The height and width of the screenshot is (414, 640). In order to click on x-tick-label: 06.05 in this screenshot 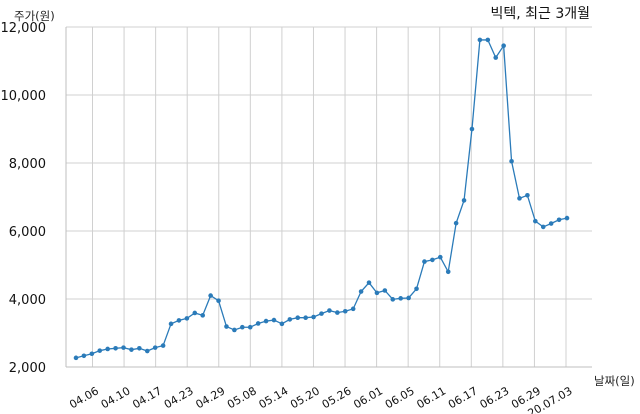, I will do `click(400, 397)`.